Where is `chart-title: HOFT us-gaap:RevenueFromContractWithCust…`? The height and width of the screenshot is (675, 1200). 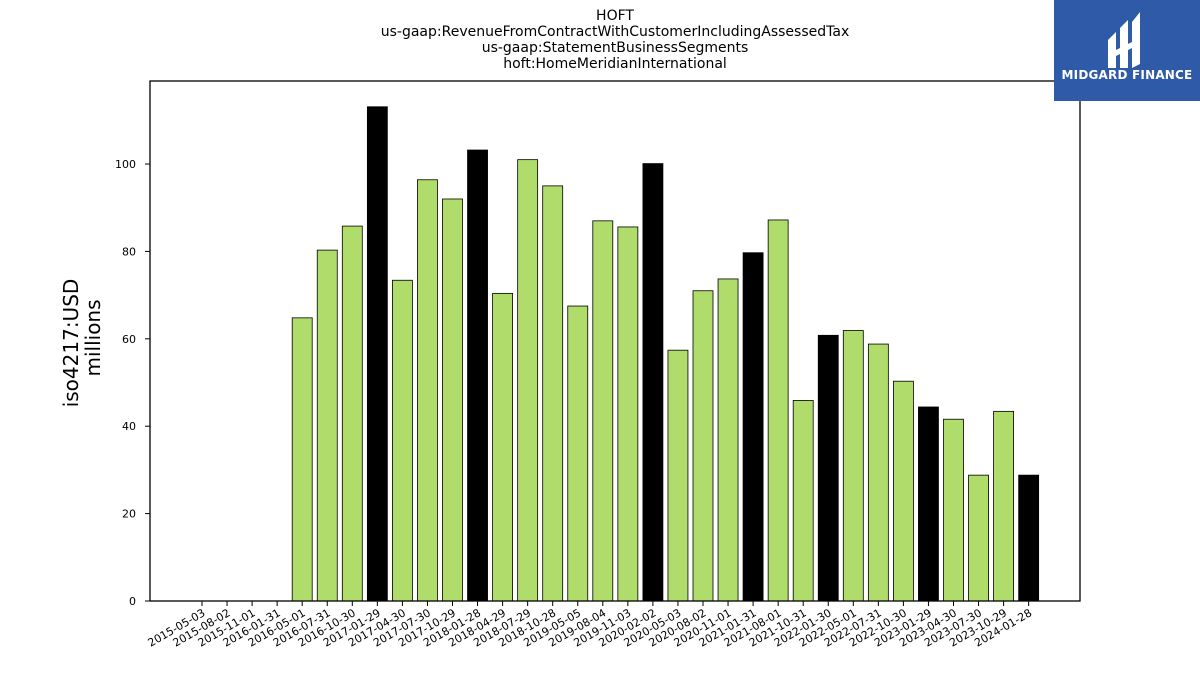
chart-title: HOFT us-gaap:RevenueFromContractWithCust… is located at coordinates (615, 40).